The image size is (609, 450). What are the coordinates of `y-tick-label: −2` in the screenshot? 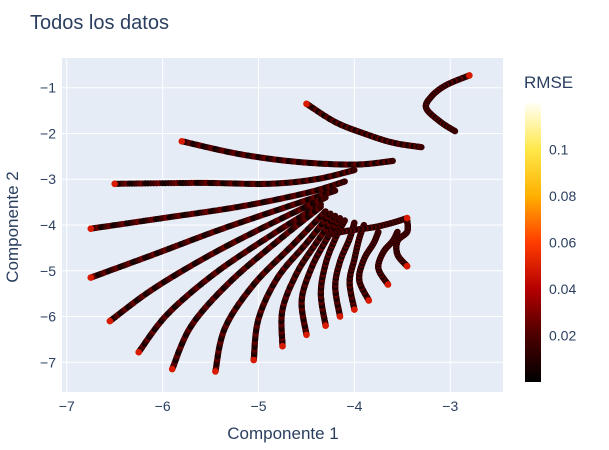 It's located at (48, 133).